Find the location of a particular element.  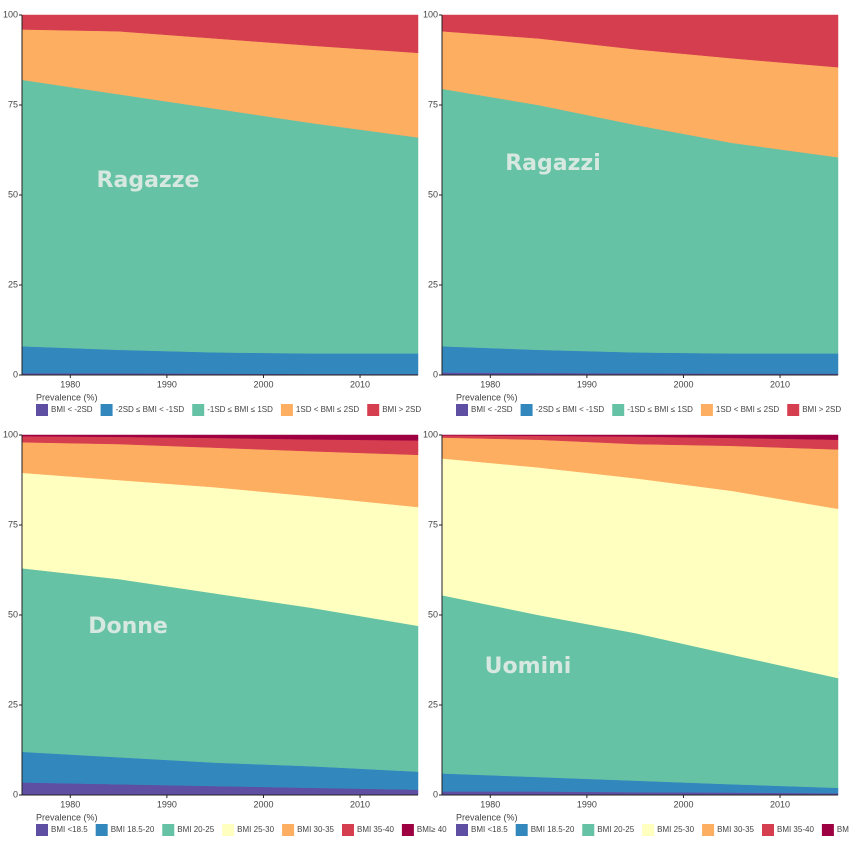

panel-label: Ragazzi is located at coordinates (553, 163).